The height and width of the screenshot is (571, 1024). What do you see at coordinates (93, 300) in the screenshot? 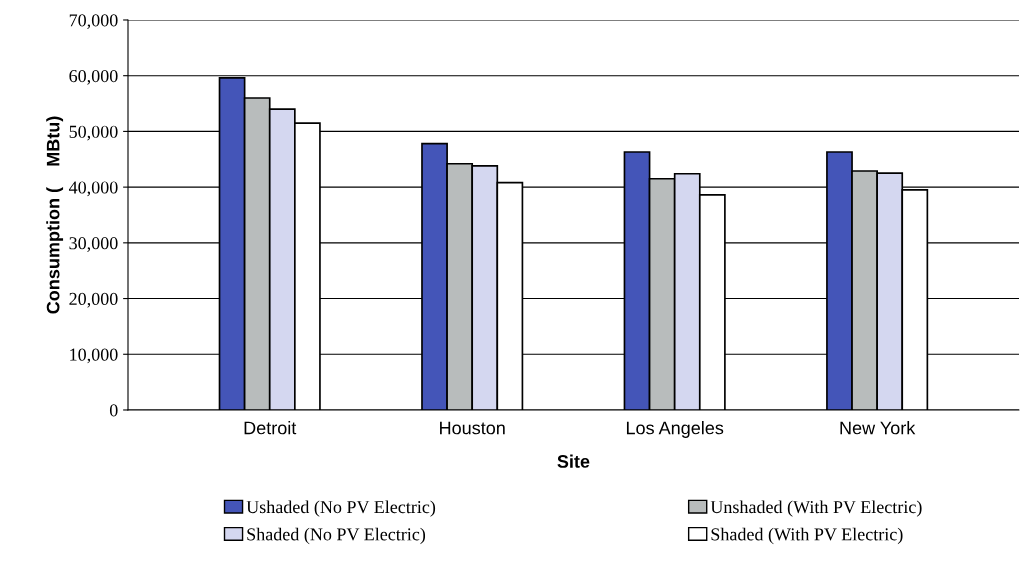
I see `y-tick-label: 20,000` at bounding box center [93, 300].